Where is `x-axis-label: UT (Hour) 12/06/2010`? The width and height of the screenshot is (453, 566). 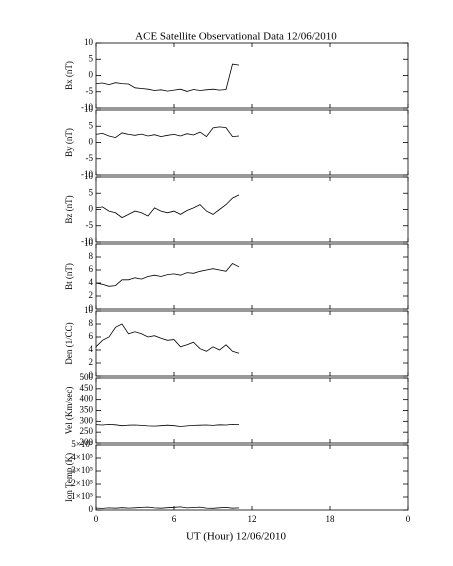
x-axis-label: UT (Hour) 12/06/2010 is located at coordinates (236, 537).